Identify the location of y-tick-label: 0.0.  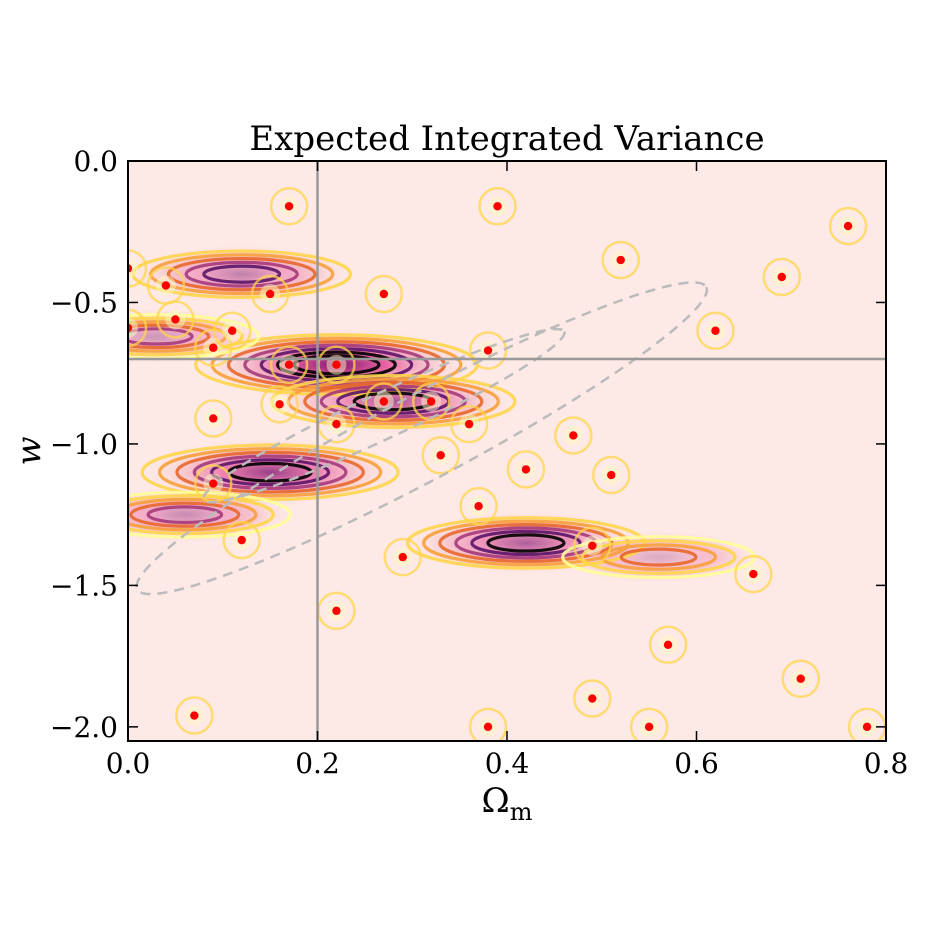
(95, 161).